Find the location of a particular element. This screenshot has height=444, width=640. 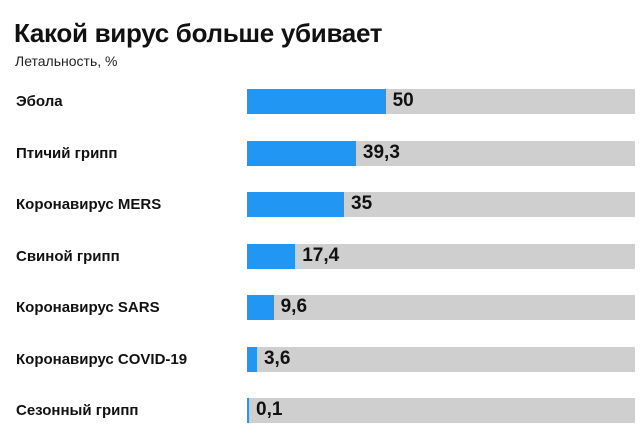

category-label: Птичий грипп is located at coordinates (67, 153).